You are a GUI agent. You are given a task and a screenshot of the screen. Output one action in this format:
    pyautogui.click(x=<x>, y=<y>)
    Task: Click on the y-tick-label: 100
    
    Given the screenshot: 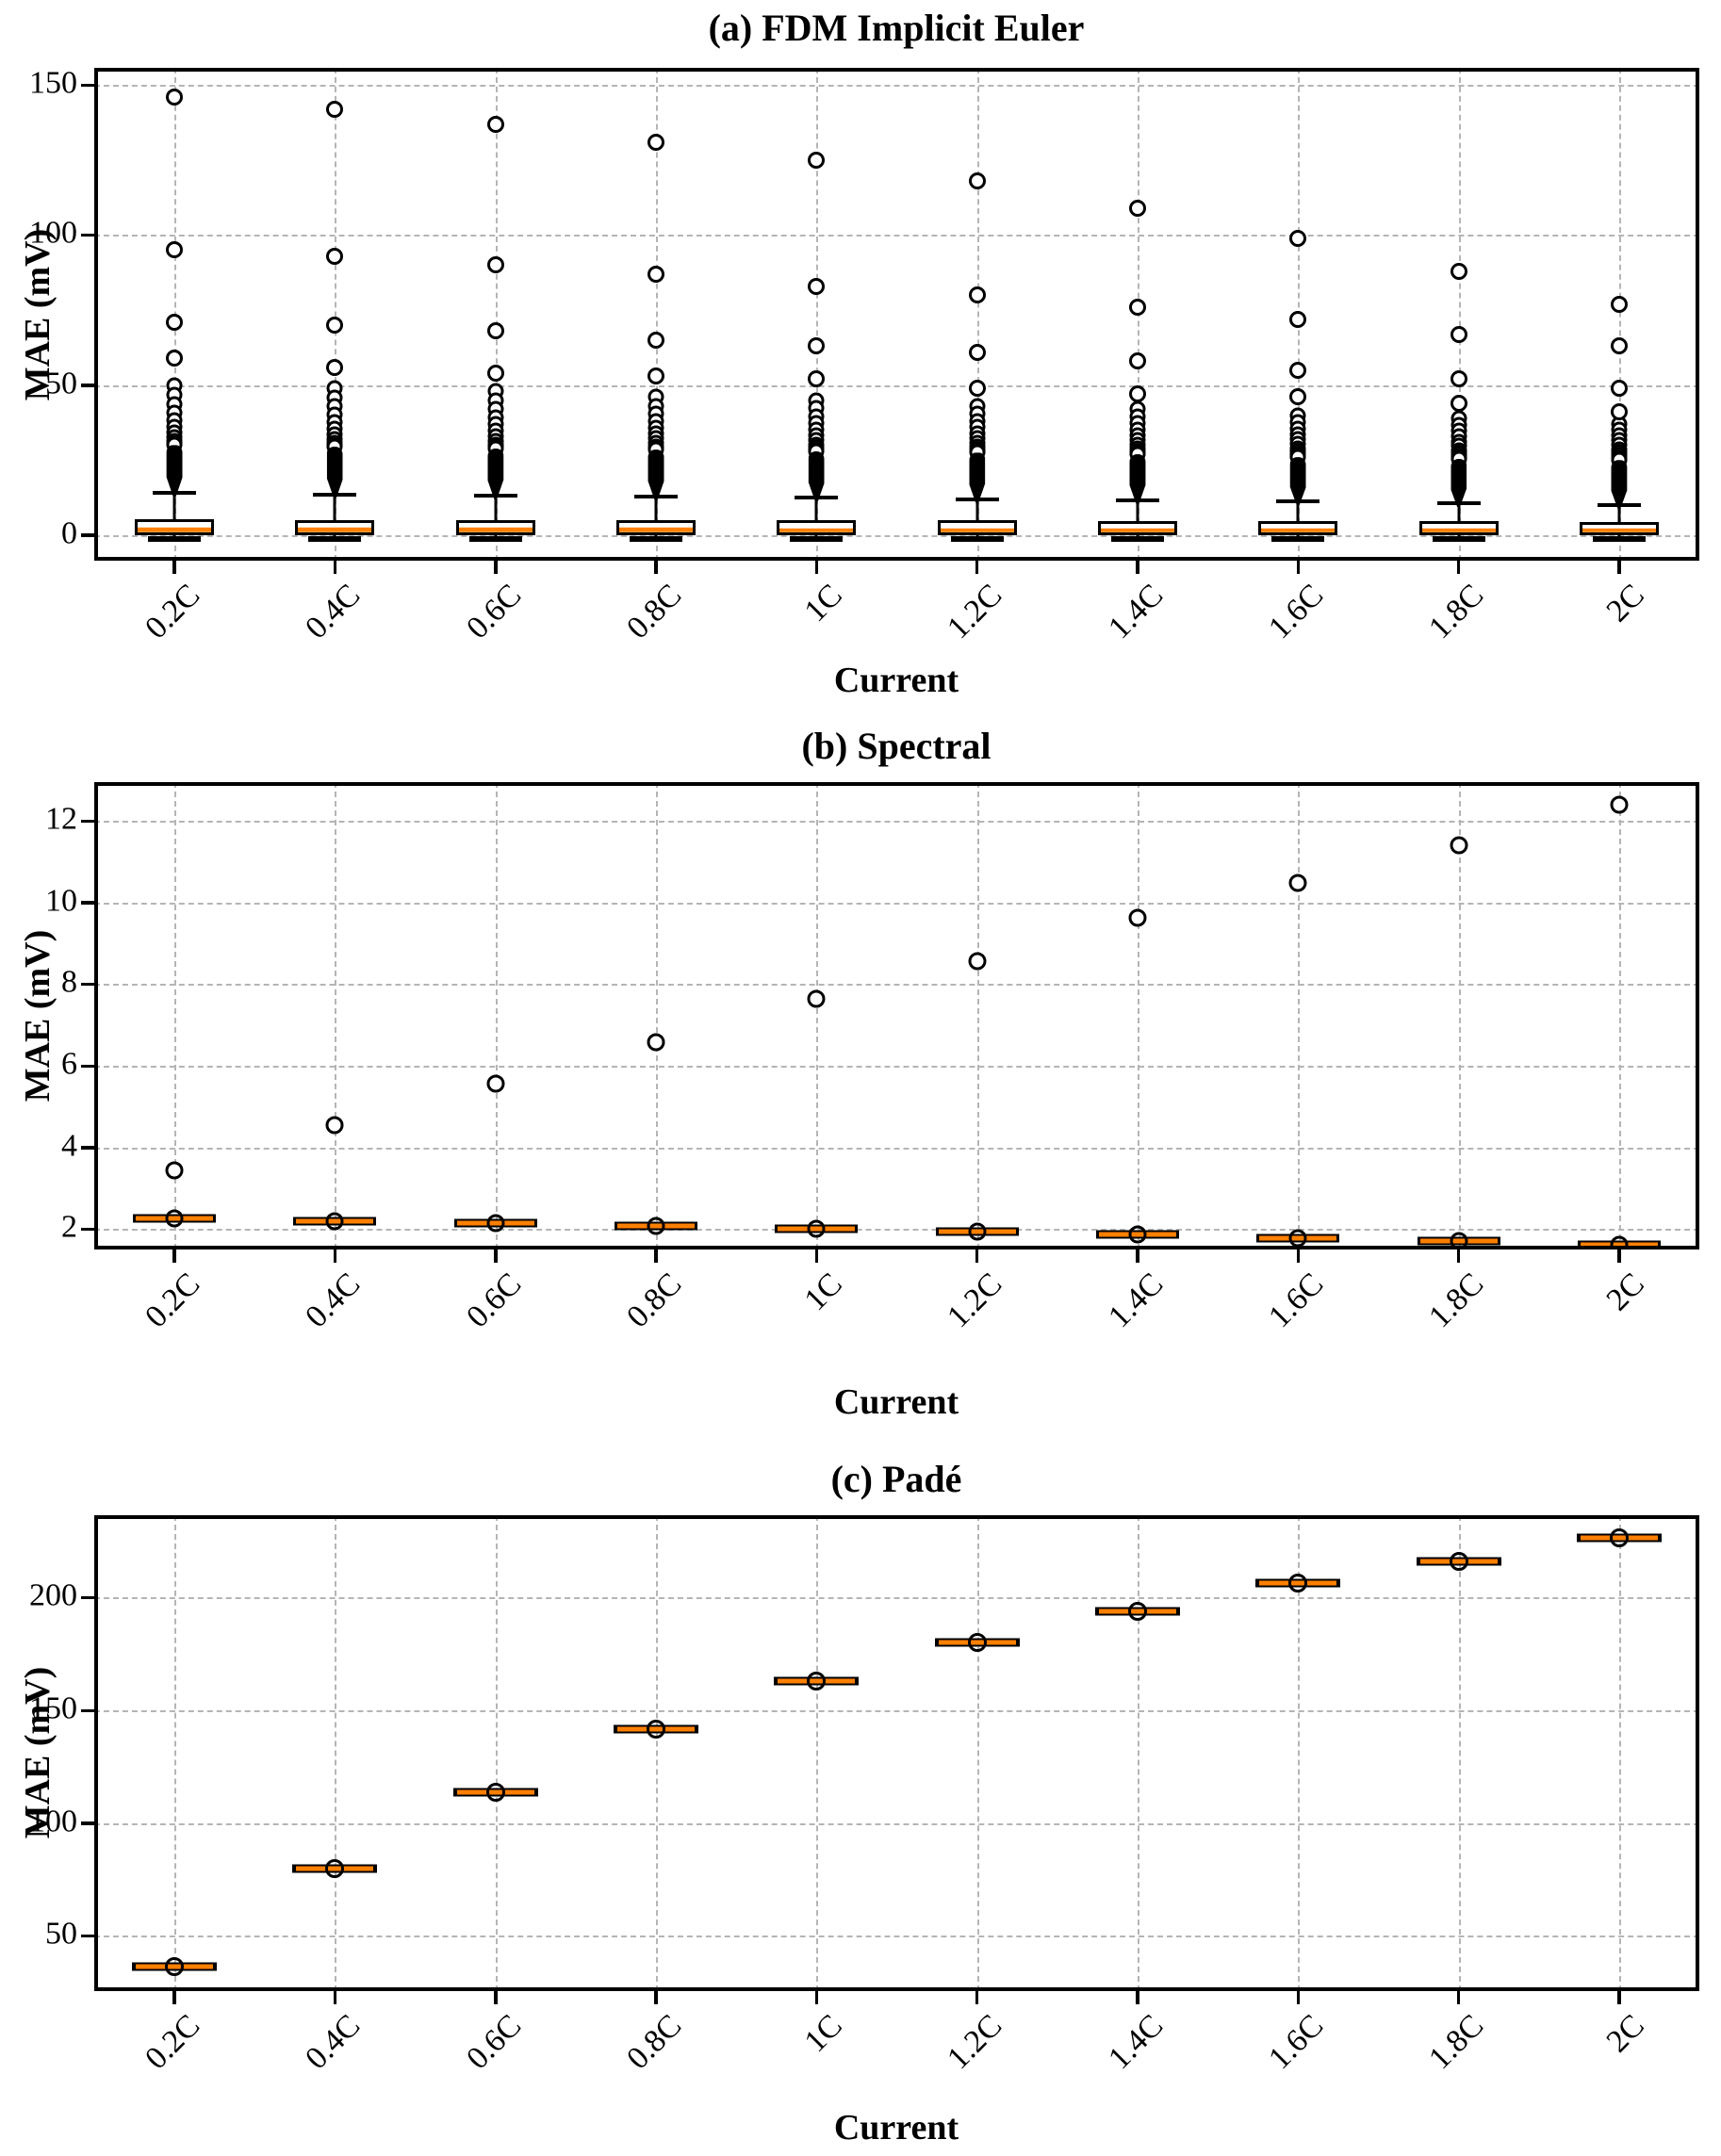 What is the action you would take?
    pyautogui.click(x=53, y=1822)
    